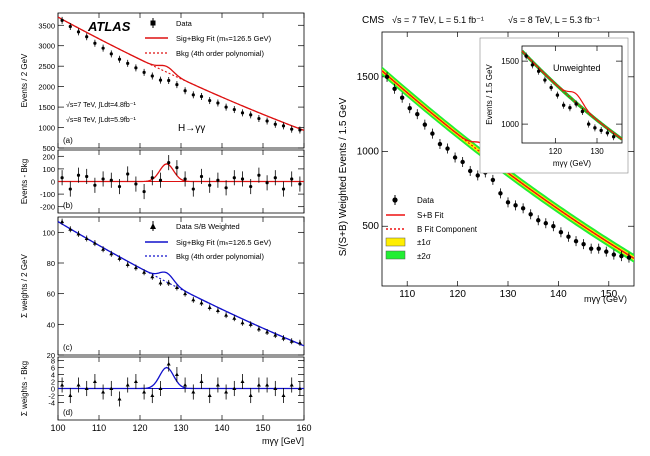 This screenshot has height=456, width=650. I want to click on cms-y-axis-label: S/(S+B) Weighted Events / 1.5 GeV, so click(343, 176).